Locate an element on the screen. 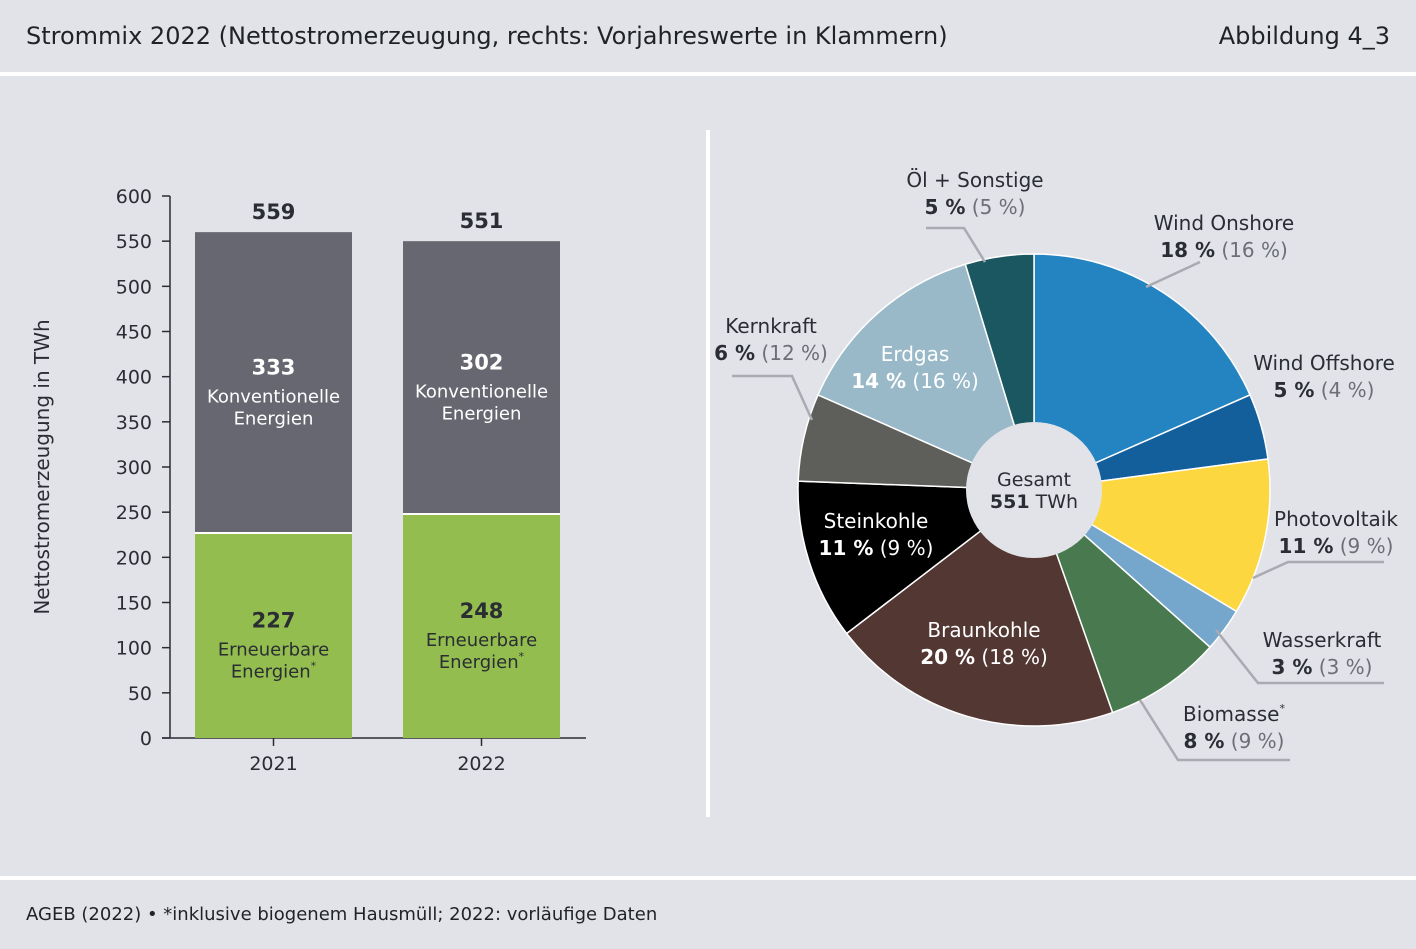 The height and width of the screenshot is (949, 1416). leader-line-wind_onshore is located at coordinates (1173, 274).